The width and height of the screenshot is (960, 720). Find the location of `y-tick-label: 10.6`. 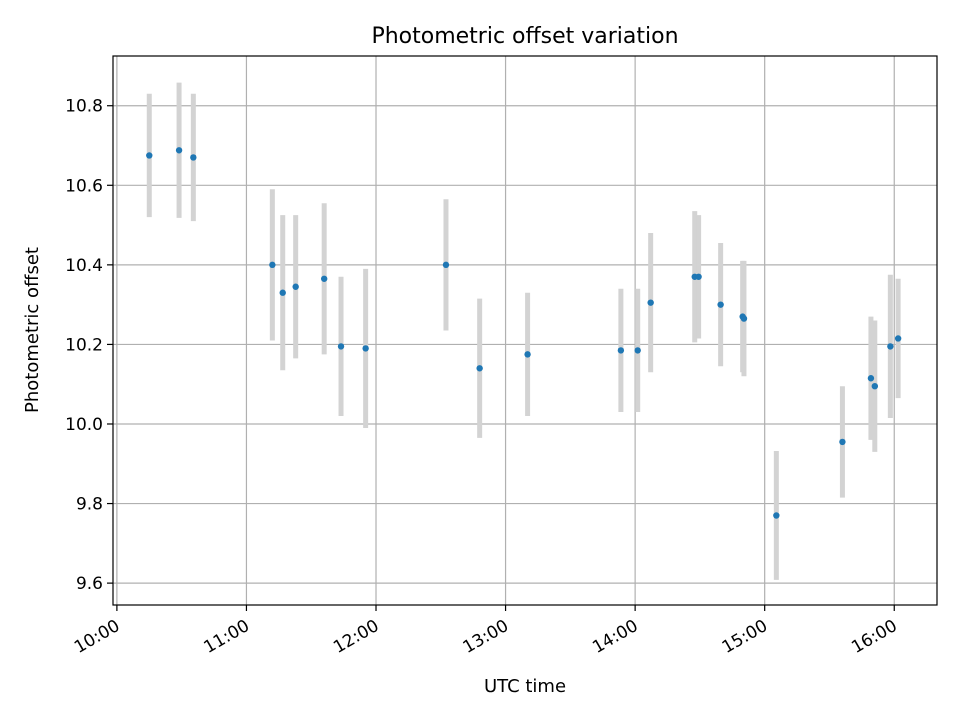

y-tick-label: 10.6 is located at coordinates (84, 186).